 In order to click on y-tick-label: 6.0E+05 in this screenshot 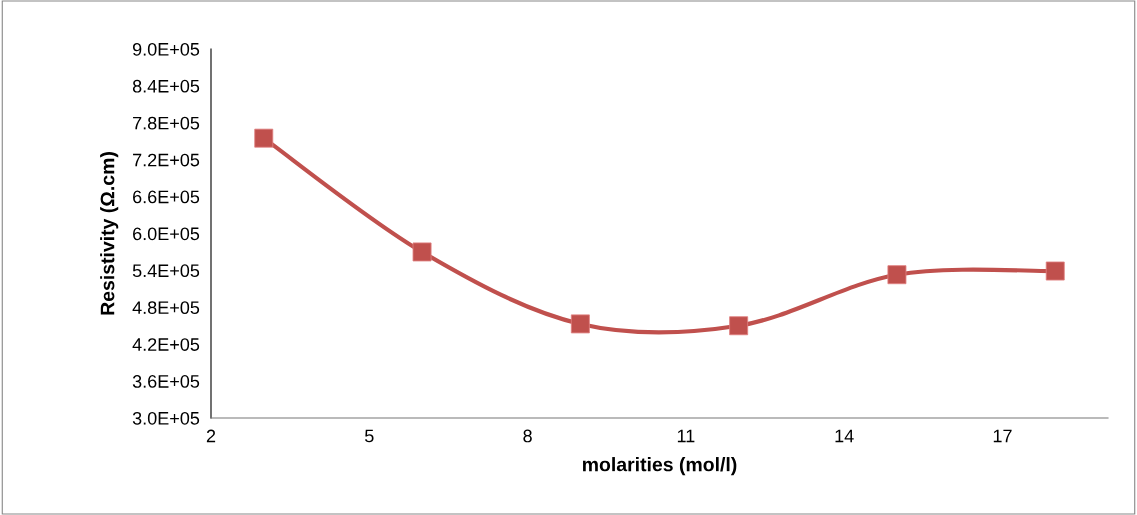, I will do `click(166, 234)`.